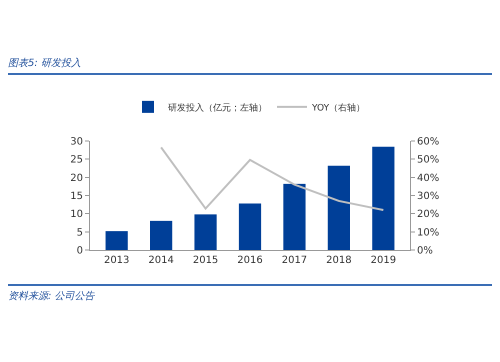  I want to click on chart-title: 图表5: 研发投入, so click(250, 65).